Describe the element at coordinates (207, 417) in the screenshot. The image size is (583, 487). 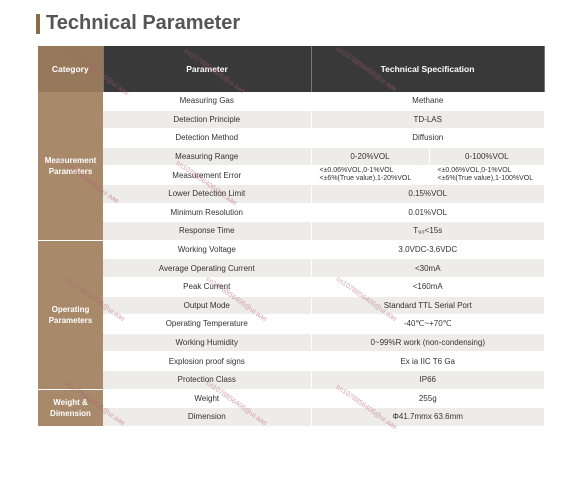
I see `param-cell: Dimension` at that location.